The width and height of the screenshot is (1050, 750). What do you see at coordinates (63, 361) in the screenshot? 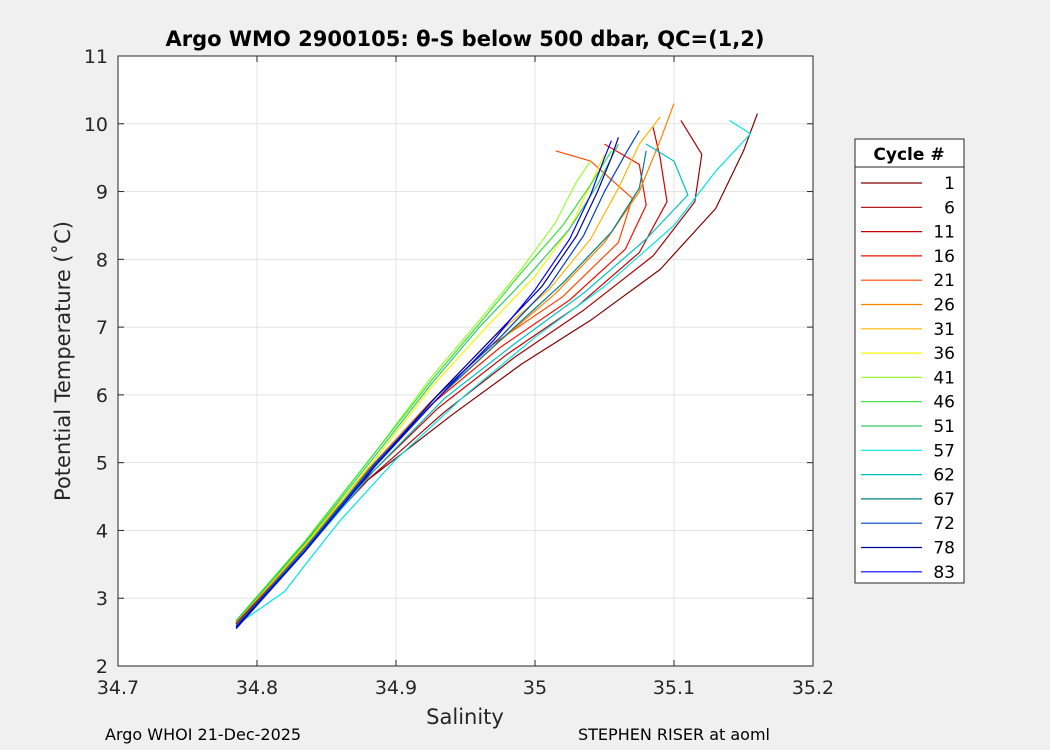
I see `y-axis-label: Potential Temperature (˚C)` at bounding box center [63, 361].